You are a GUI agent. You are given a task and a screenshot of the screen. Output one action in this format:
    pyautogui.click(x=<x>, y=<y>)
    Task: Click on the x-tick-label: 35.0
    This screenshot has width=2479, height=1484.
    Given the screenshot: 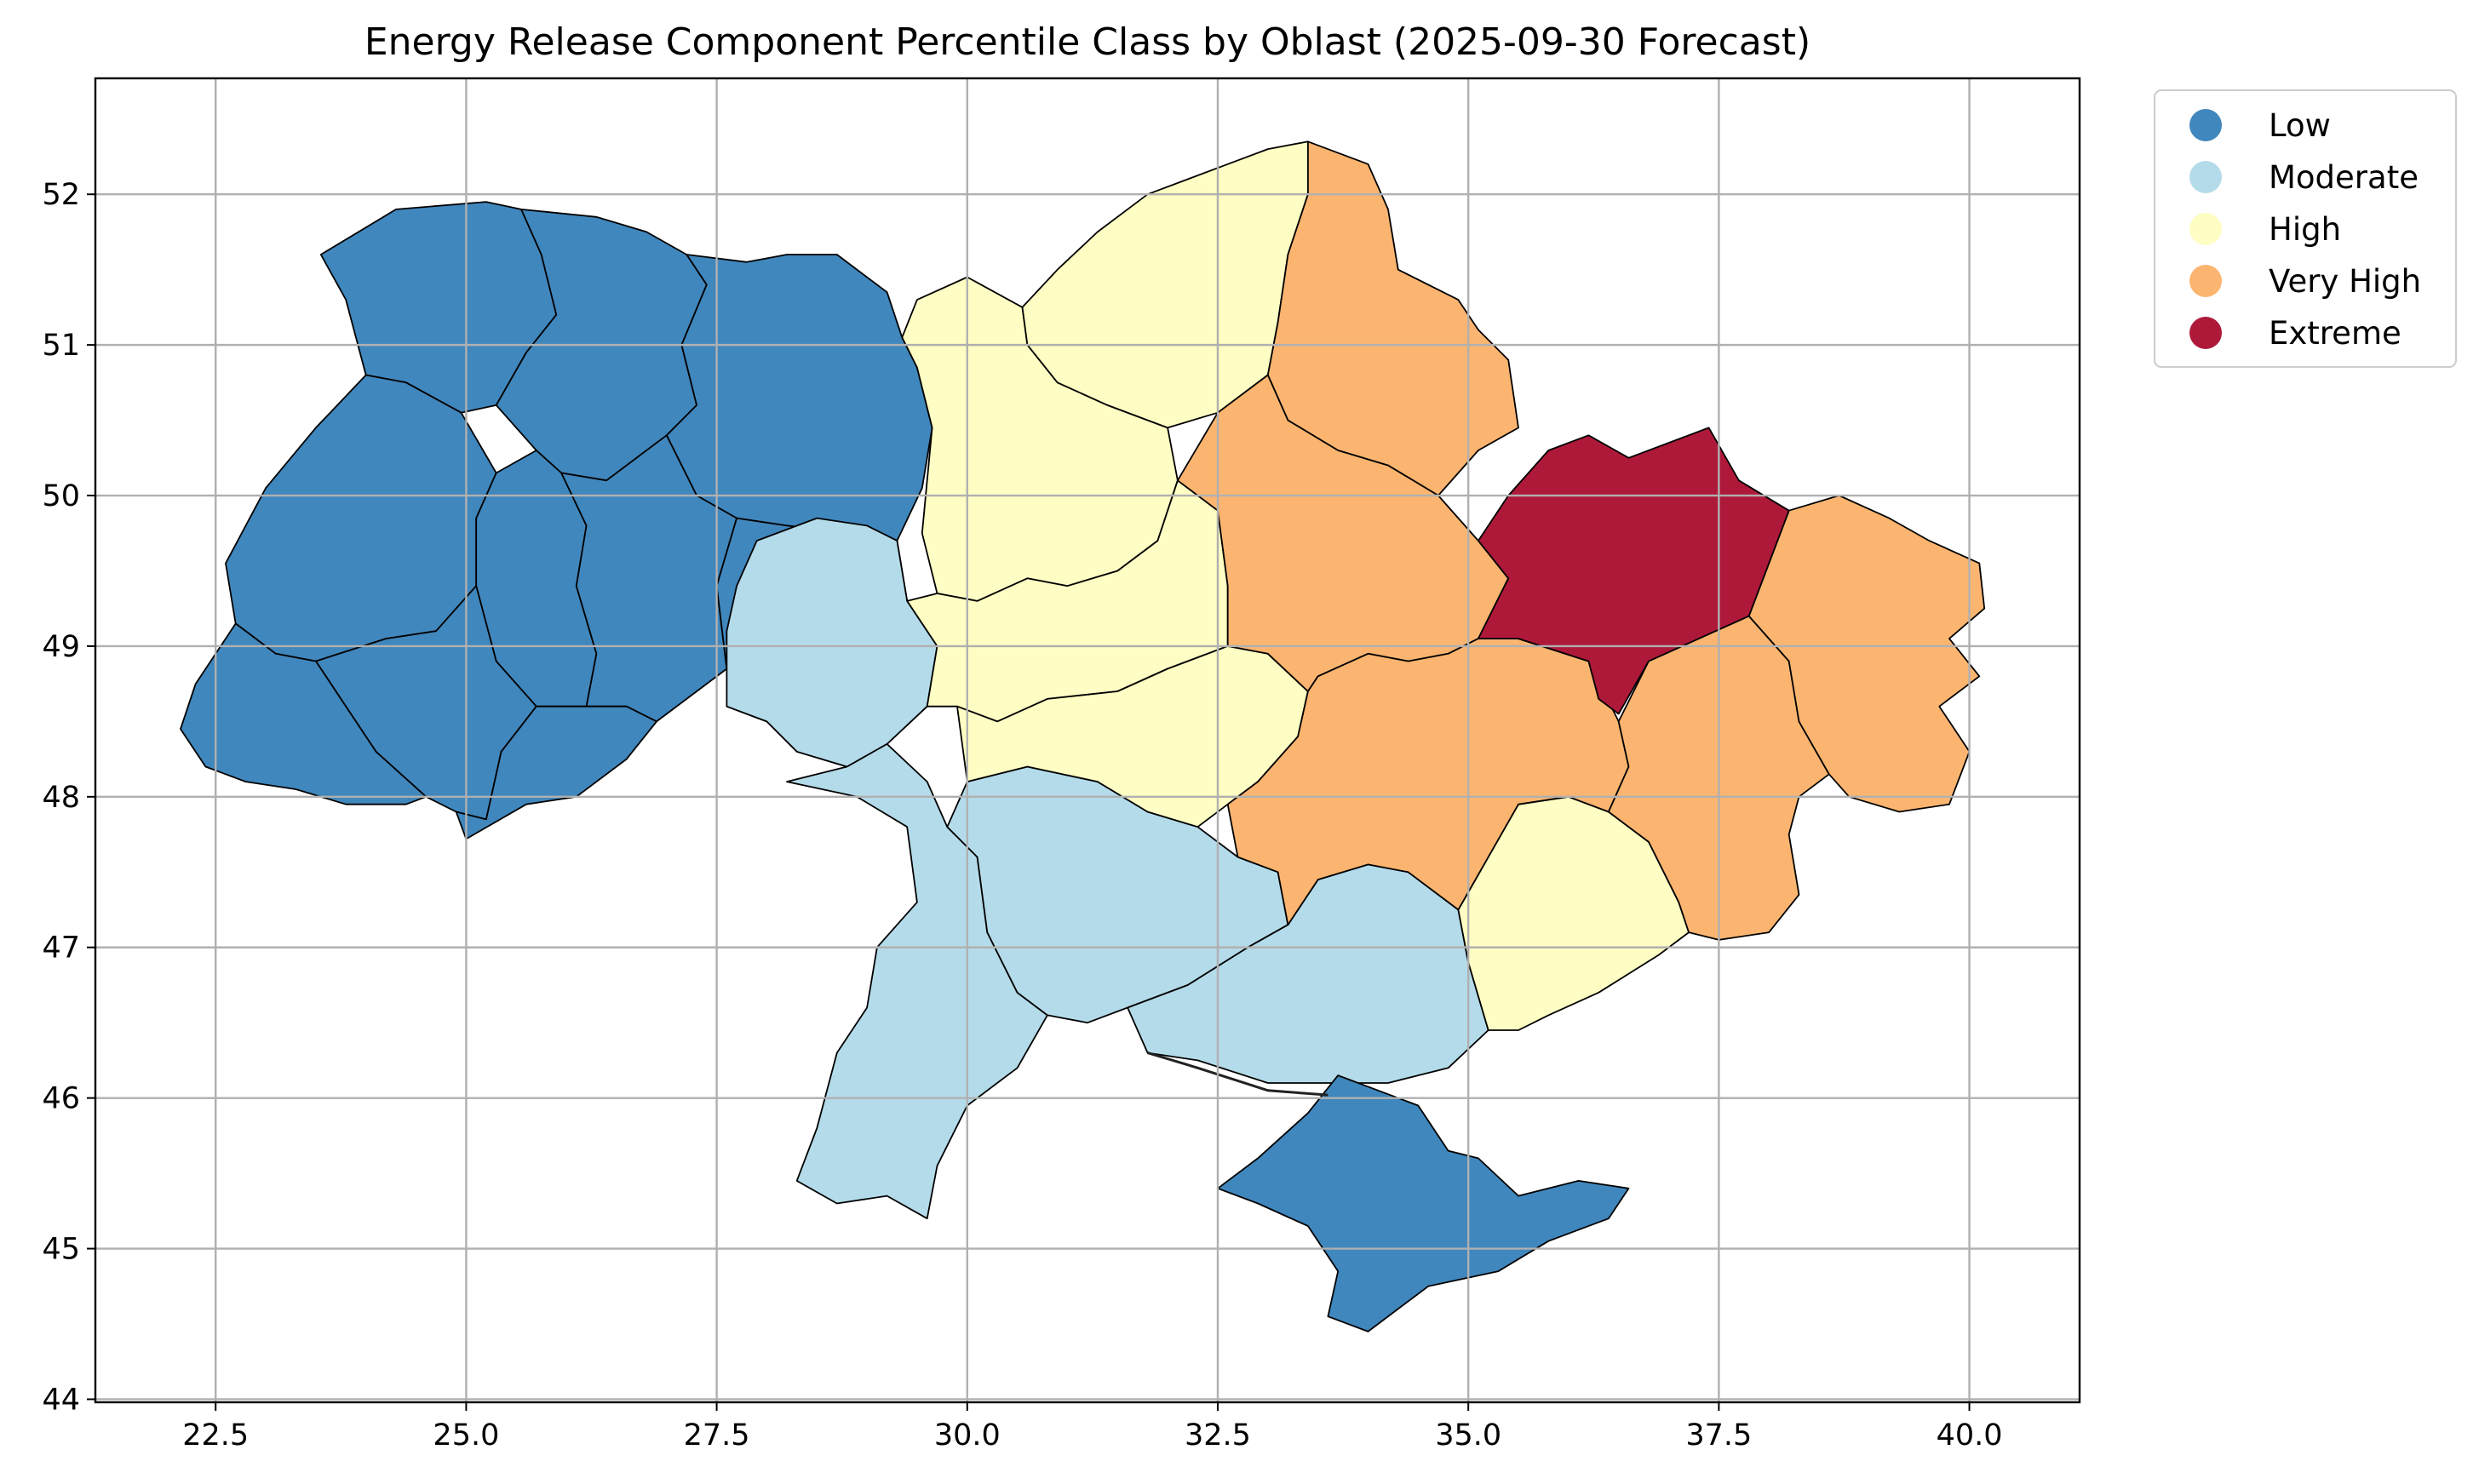 What is the action you would take?
    pyautogui.click(x=1468, y=1435)
    